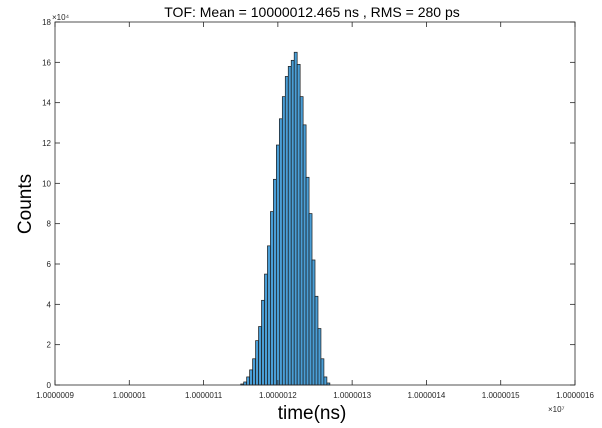 The width and height of the screenshot is (602, 428). Describe the element at coordinates (352, 395) in the screenshot. I see `x-tick-label: 1.0000013` at that location.